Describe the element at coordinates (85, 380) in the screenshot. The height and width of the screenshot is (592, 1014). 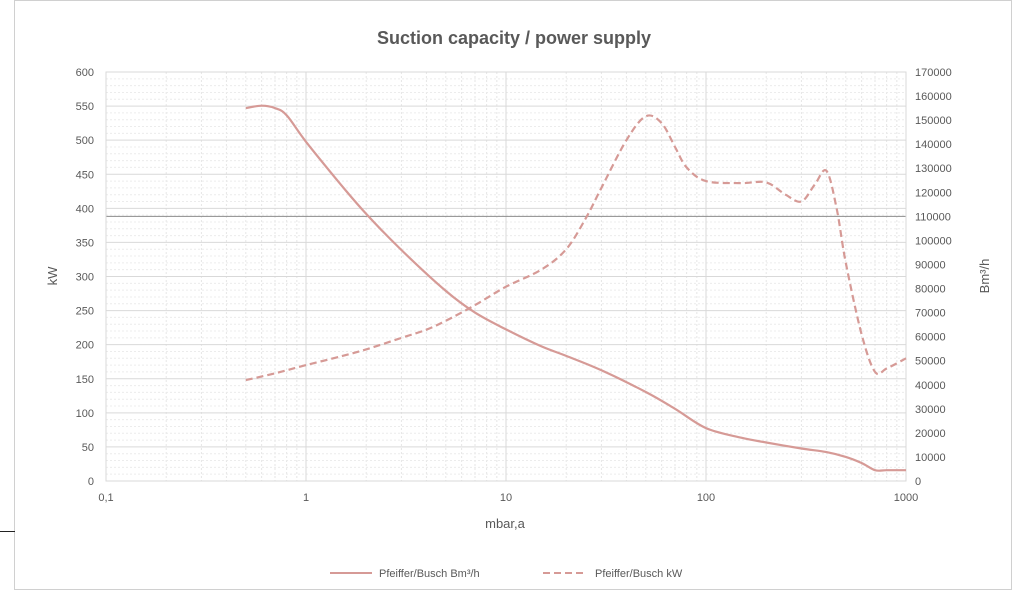
I see `left-tick-label: 150` at that location.